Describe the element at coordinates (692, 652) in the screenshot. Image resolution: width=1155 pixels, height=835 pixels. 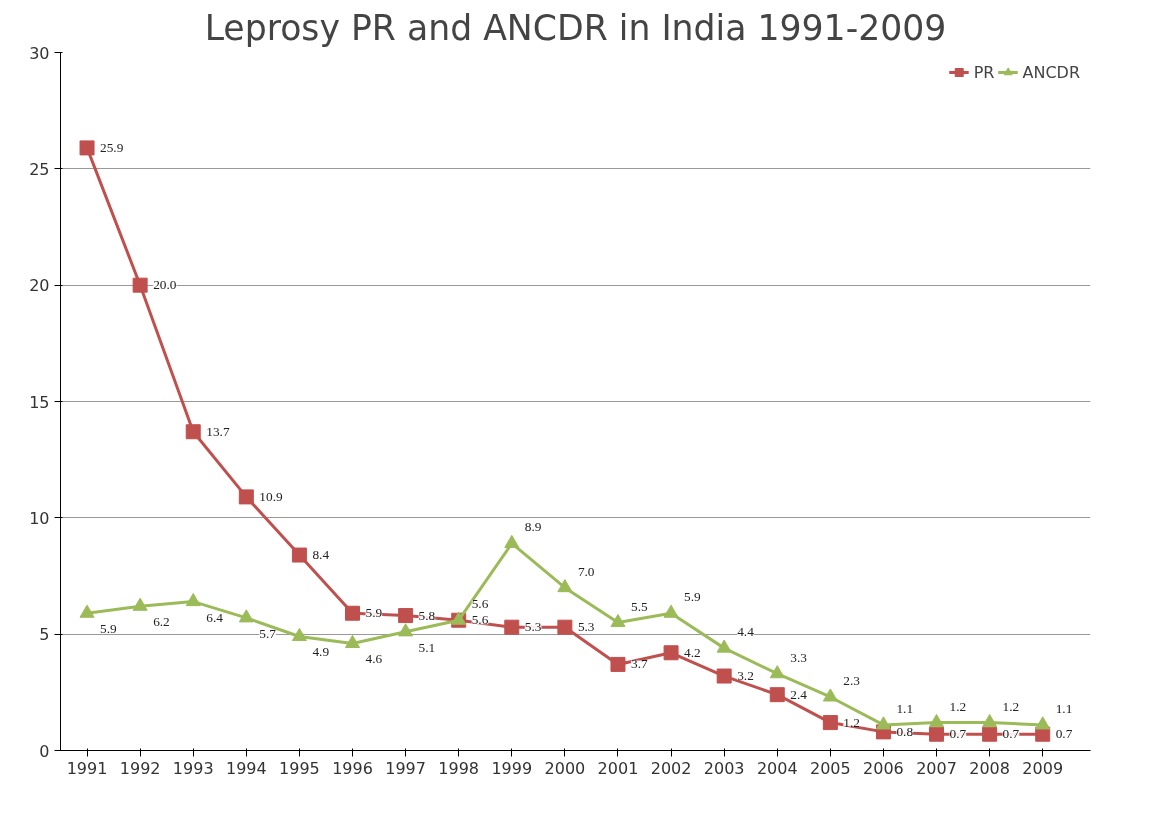
I see `data-label: 4.2` at that location.